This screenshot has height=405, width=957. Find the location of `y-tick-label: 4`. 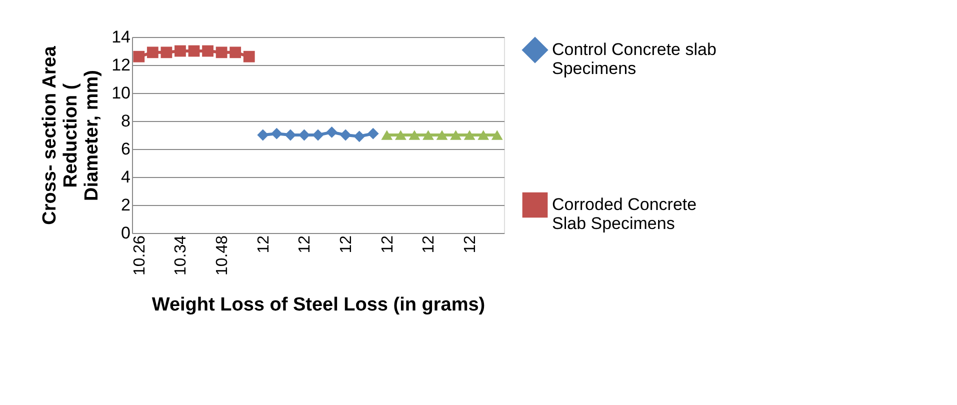

y-tick-label: 4 is located at coordinates (125, 177).